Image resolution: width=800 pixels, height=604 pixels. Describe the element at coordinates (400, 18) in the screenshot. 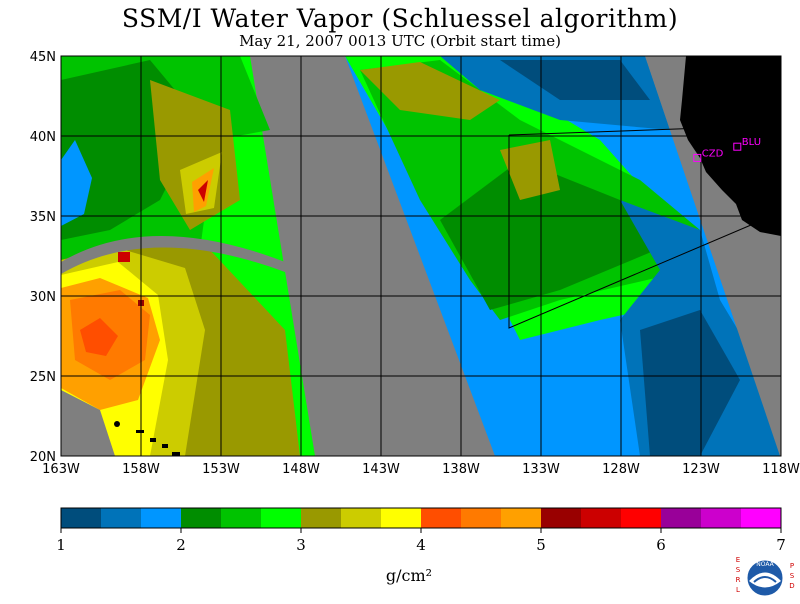

I see `map-title: SSM/I Water Vapor (Schluessel algorithm)` at that location.